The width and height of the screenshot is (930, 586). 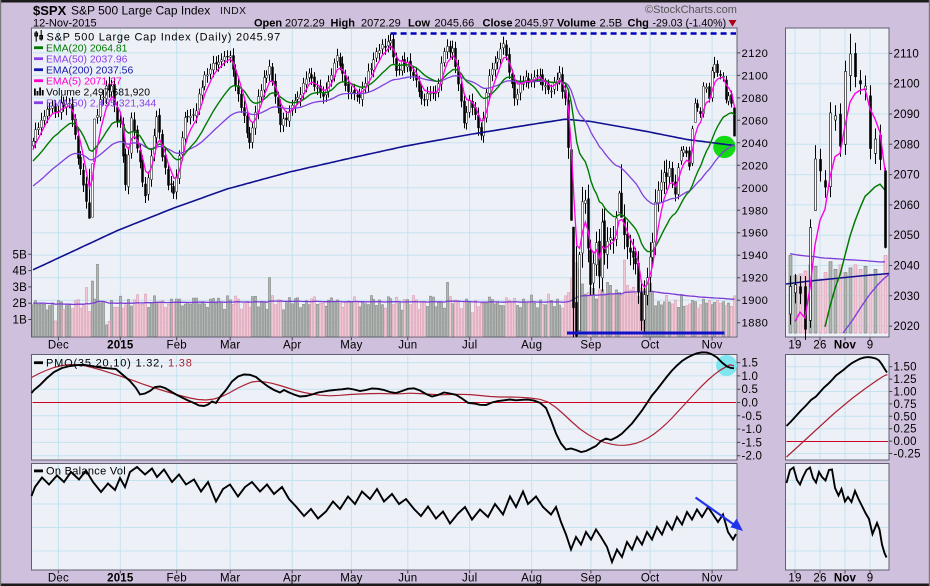 I want to click on svg-text: PMO(35,20,10) 1.32,, so click(x=105, y=364).